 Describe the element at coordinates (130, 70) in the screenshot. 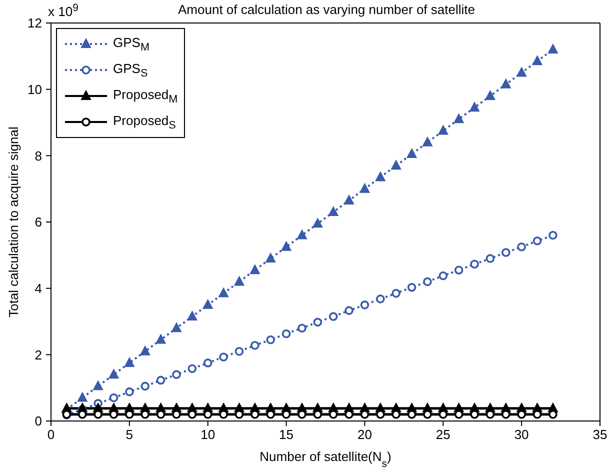

I see `legend-label: GPS$_{S}$` at that location.